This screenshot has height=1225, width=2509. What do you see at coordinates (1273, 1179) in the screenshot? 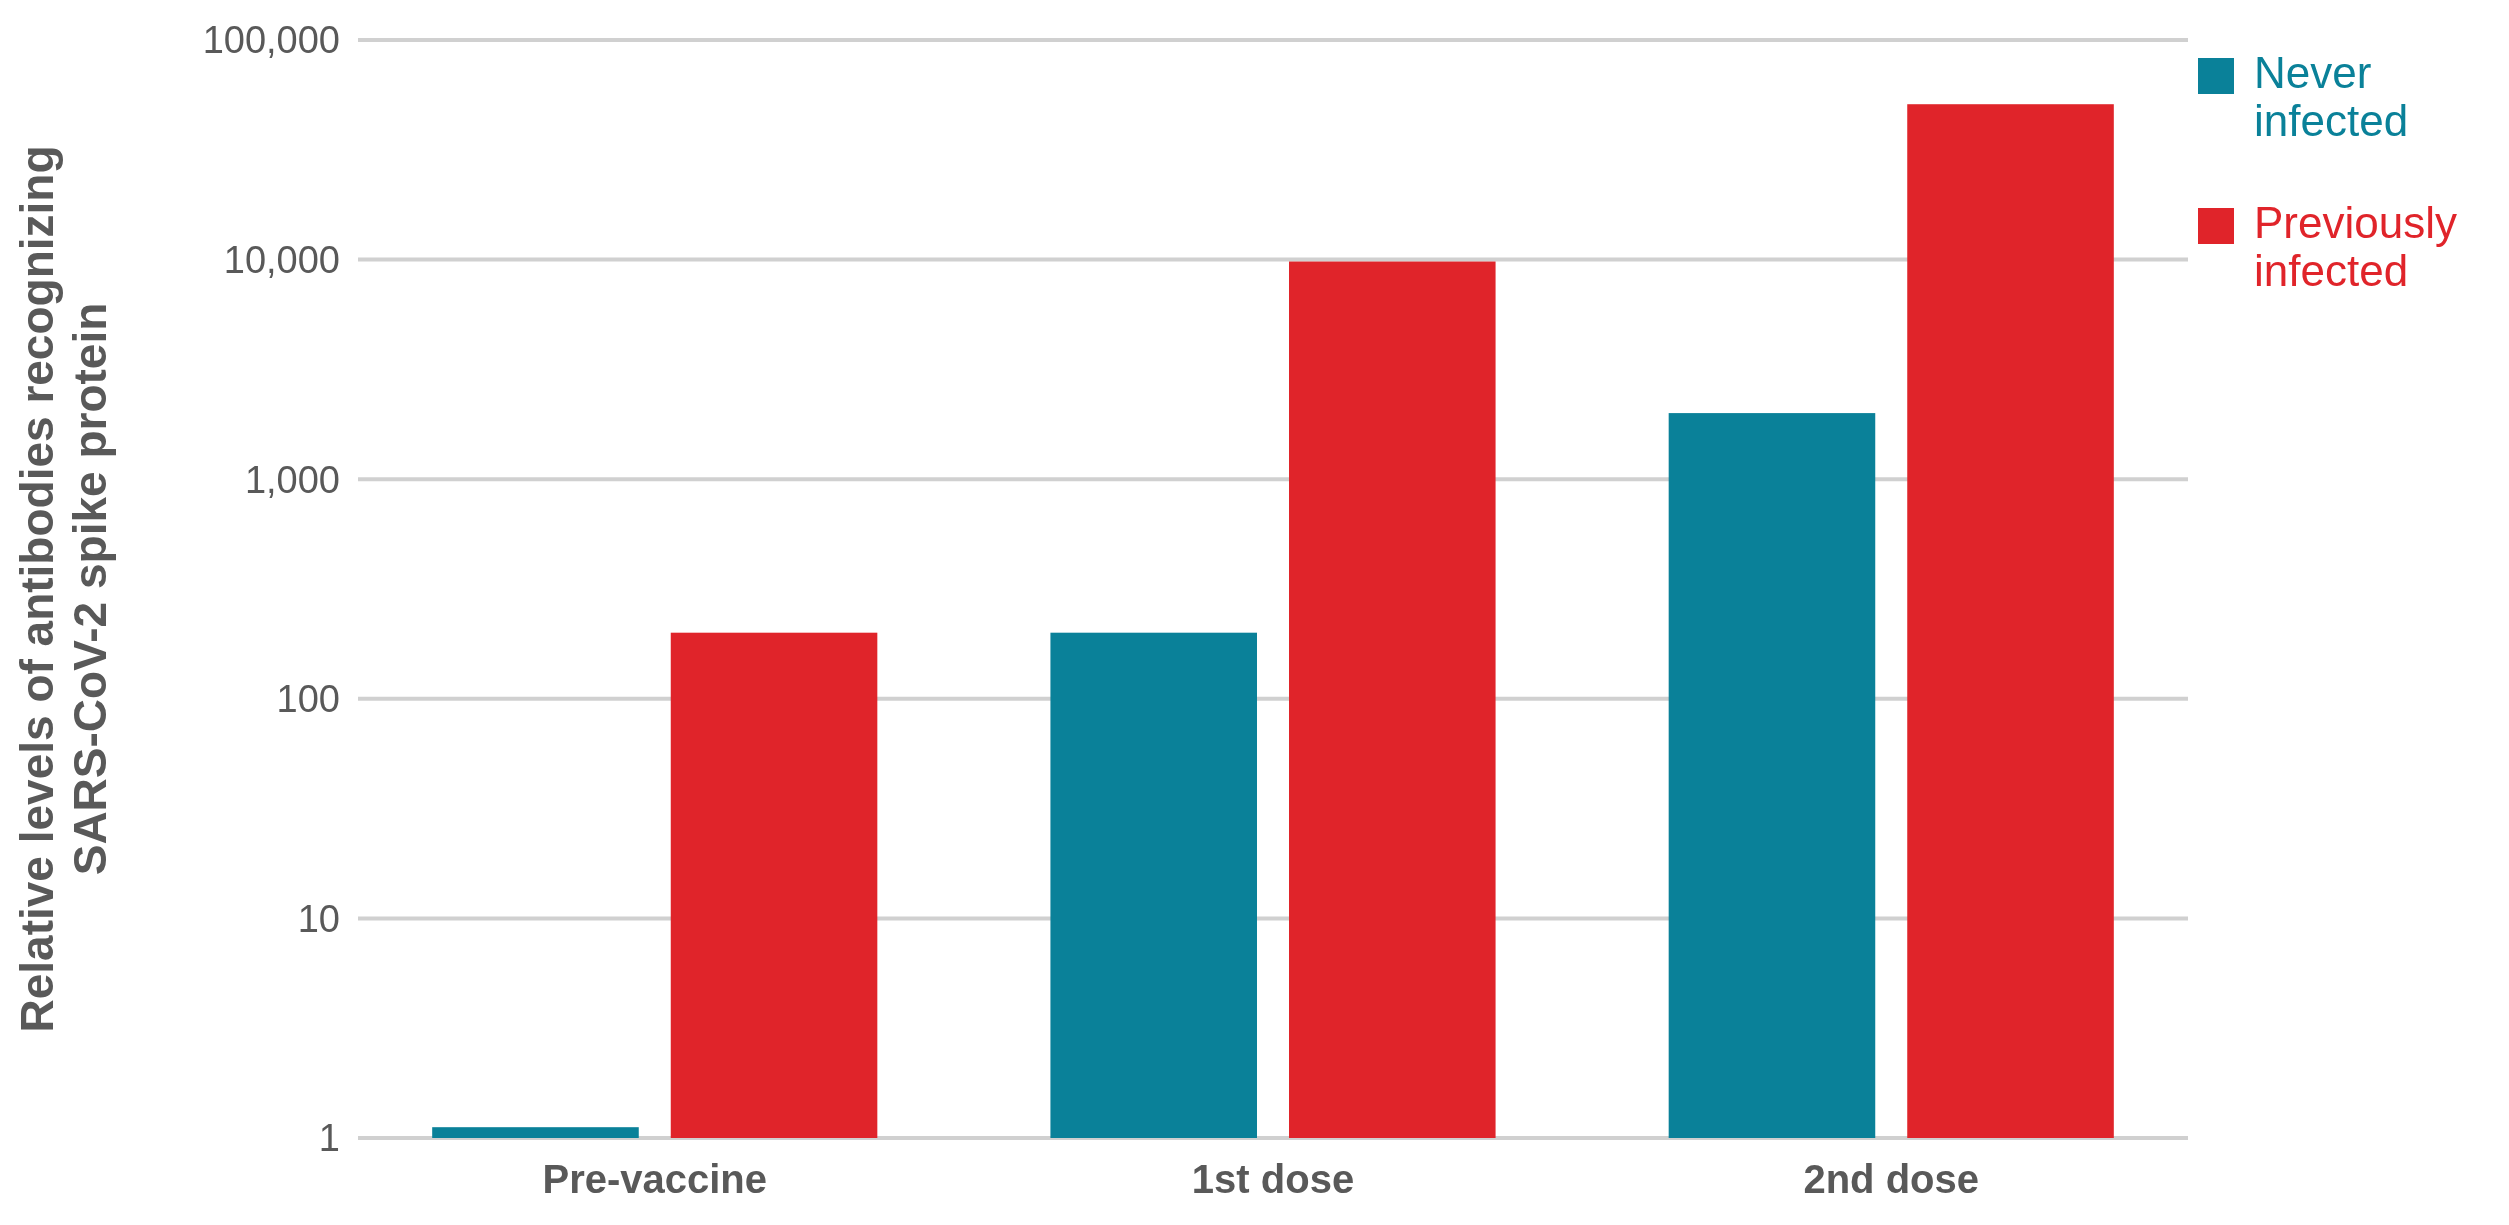
I see `x-tick-label: 1st dose` at bounding box center [1273, 1179].